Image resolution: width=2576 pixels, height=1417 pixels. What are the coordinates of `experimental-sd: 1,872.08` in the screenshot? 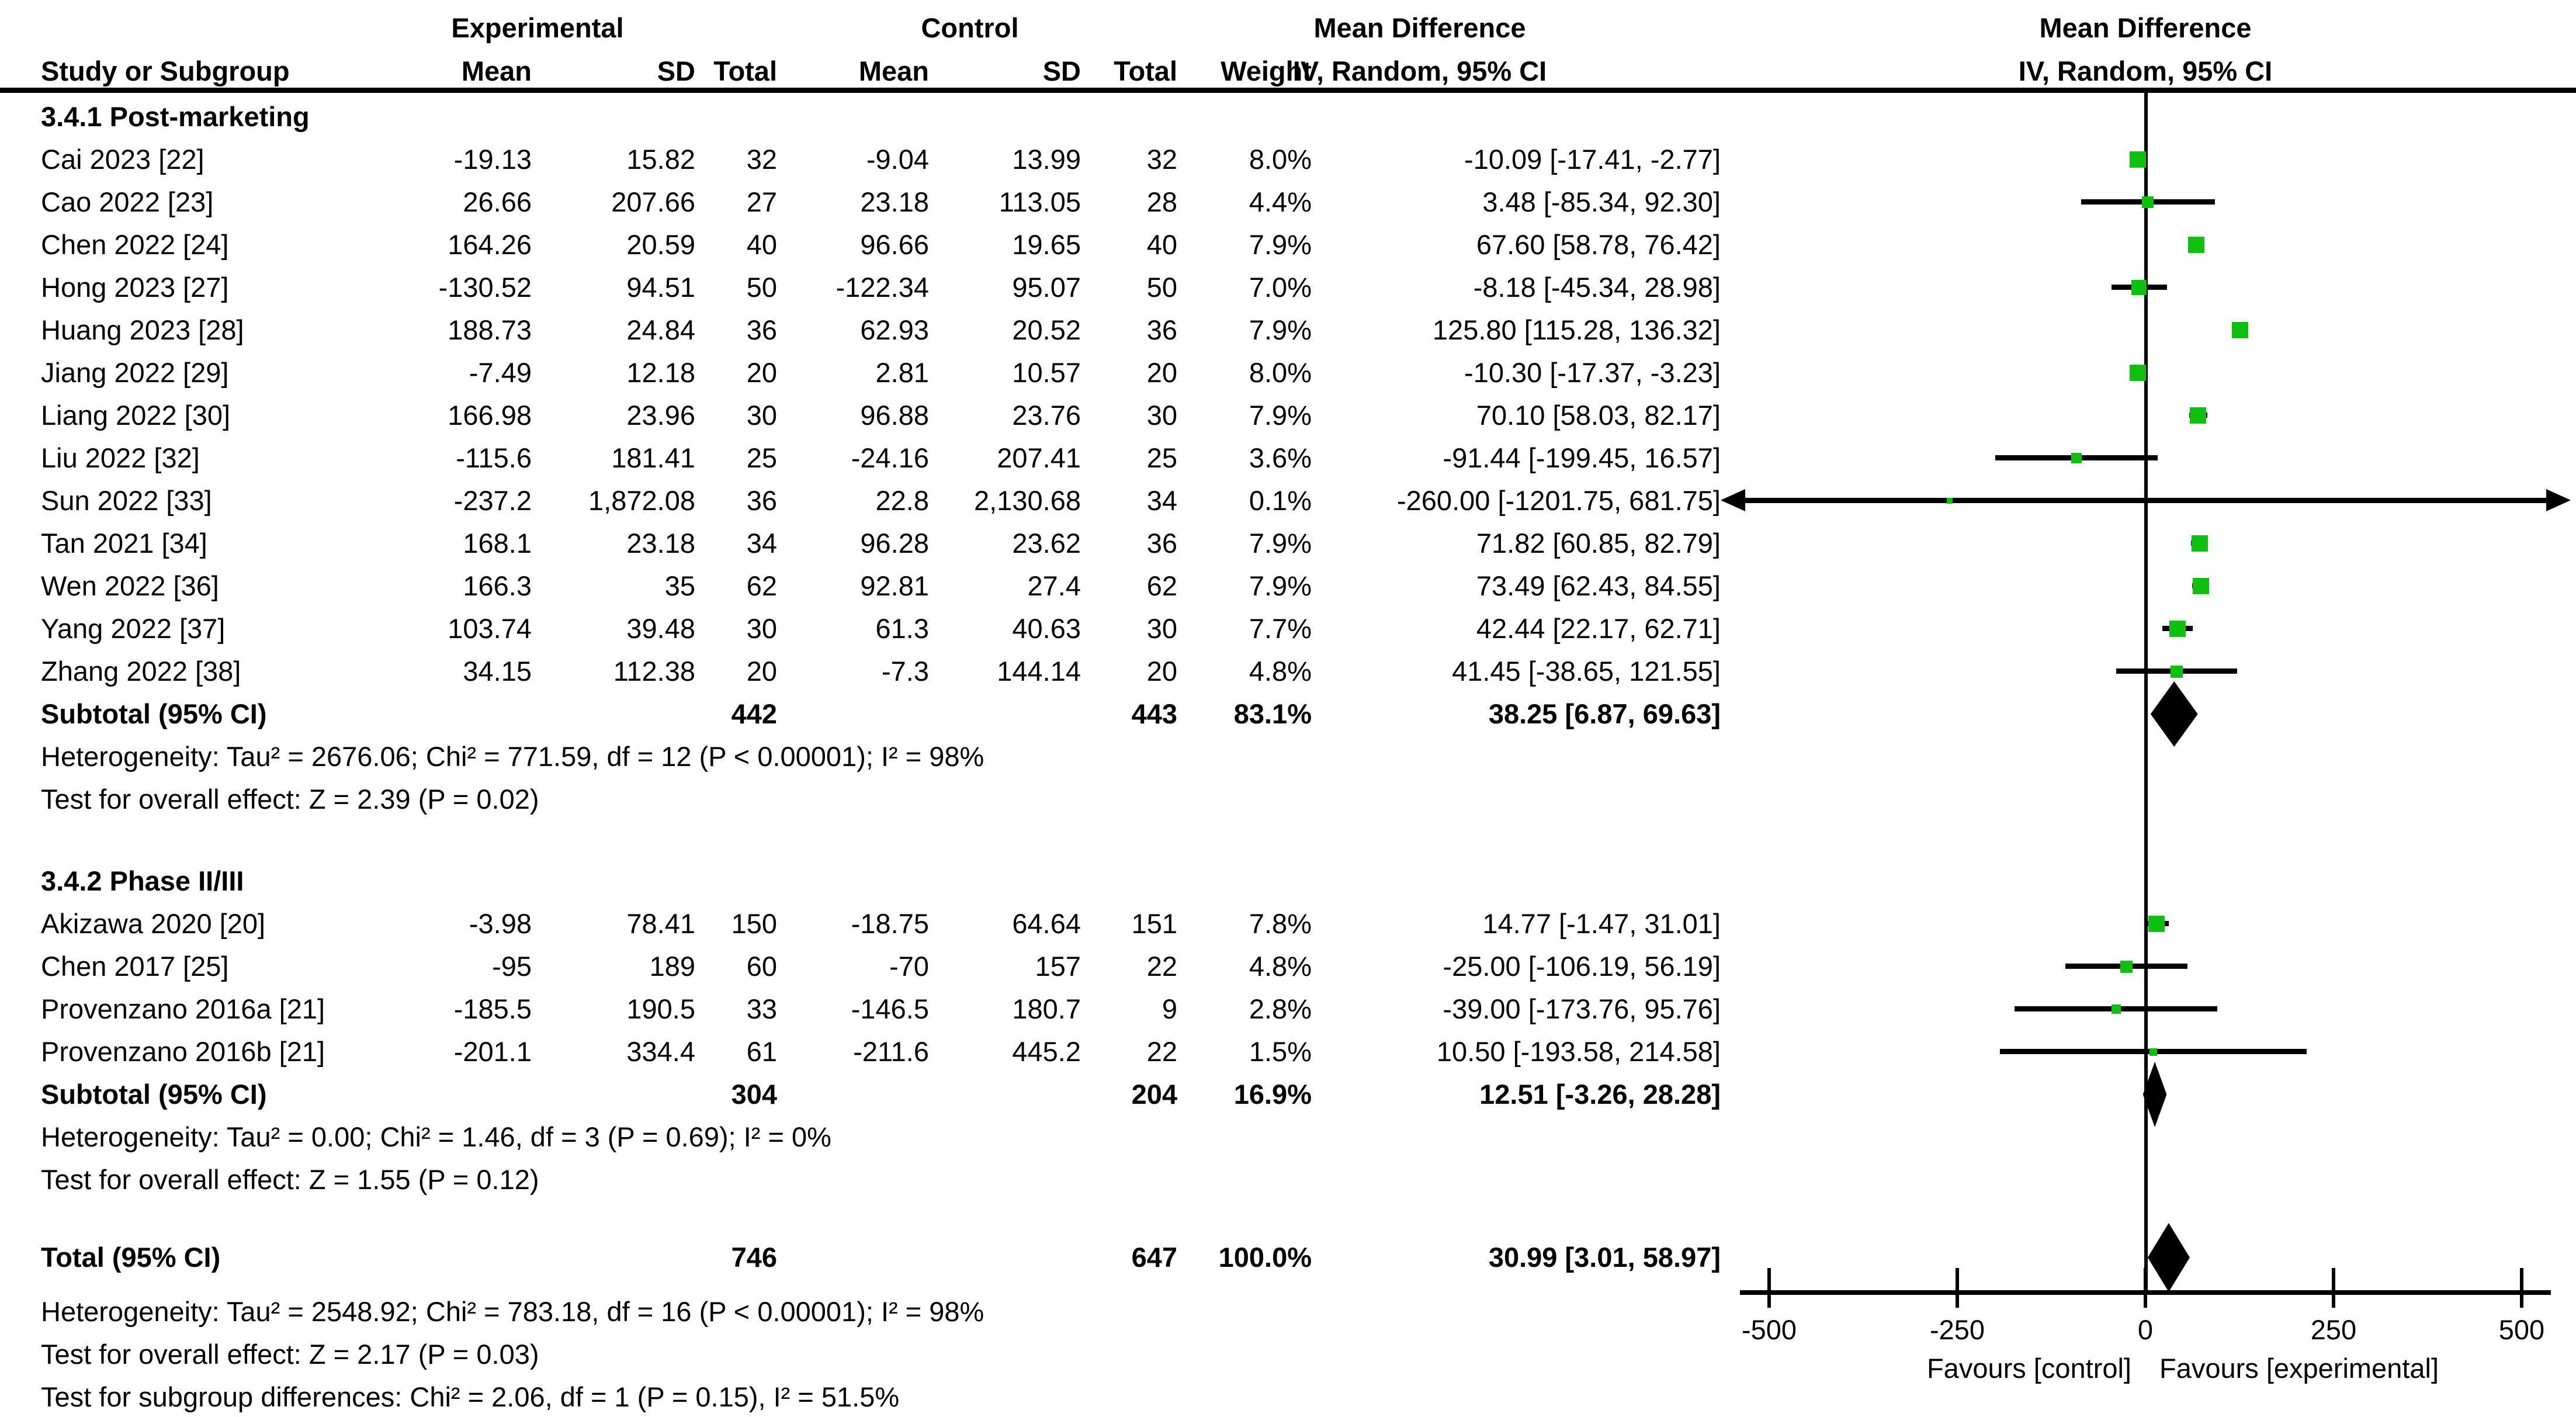 It's located at (641, 500).